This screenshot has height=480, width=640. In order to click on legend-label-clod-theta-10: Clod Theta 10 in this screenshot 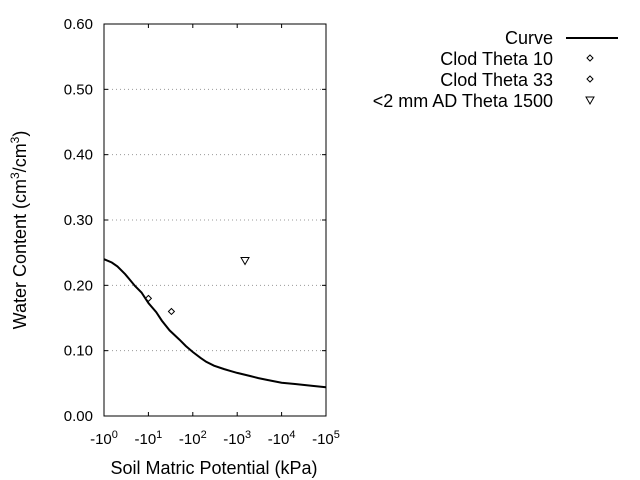, I will do `click(496, 59)`.